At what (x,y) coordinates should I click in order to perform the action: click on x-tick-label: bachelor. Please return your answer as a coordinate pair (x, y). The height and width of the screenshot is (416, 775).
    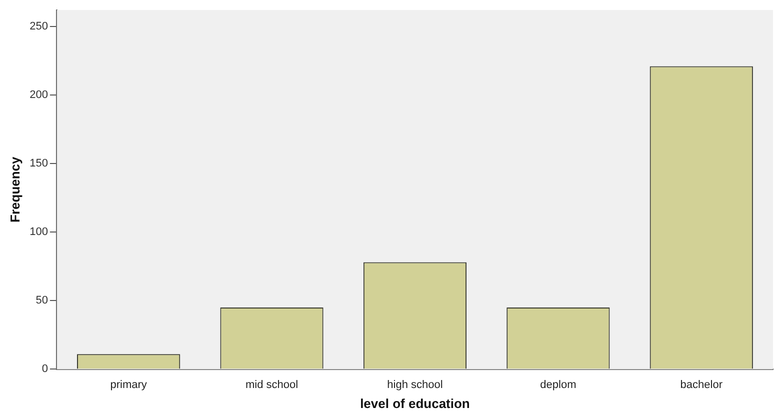
    Looking at the image, I should click on (701, 384).